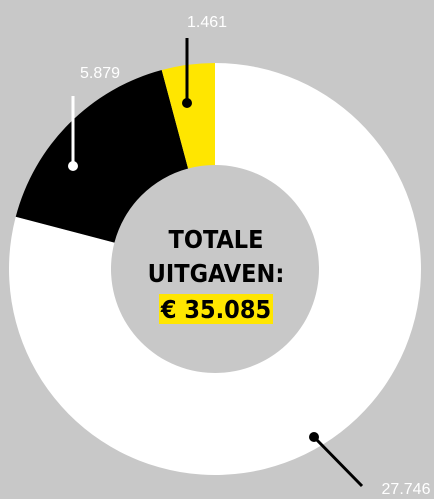 This screenshot has width=434, height=499. I want to click on total-highlight, so click(216, 309).